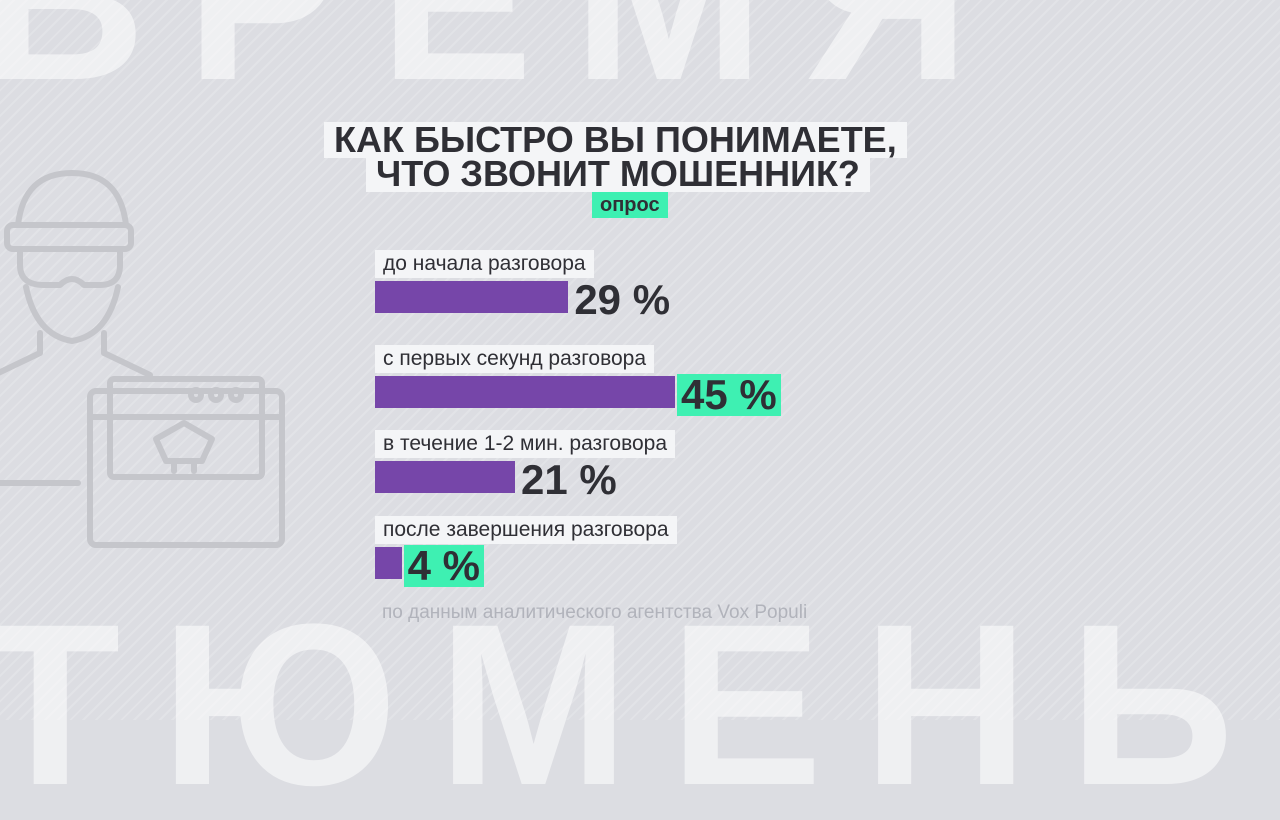  I want to click on value-label: 4 %, so click(444, 566).